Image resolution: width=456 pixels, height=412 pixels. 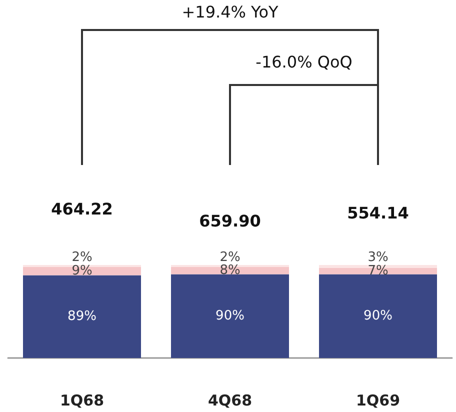 What do you see at coordinates (82, 209) in the screenshot?
I see `text: 464.22` at bounding box center [82, 209].